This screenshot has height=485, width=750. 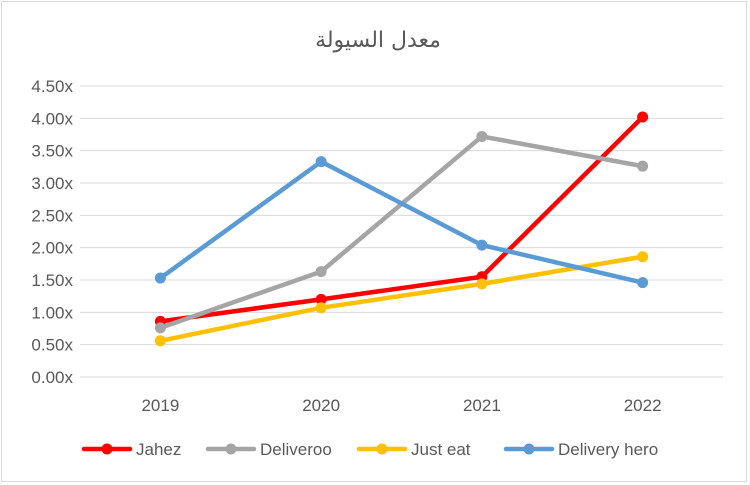 I want to click on x-axis-ticks: 2019 2020 2021 2022, so click(x=401, y=405).